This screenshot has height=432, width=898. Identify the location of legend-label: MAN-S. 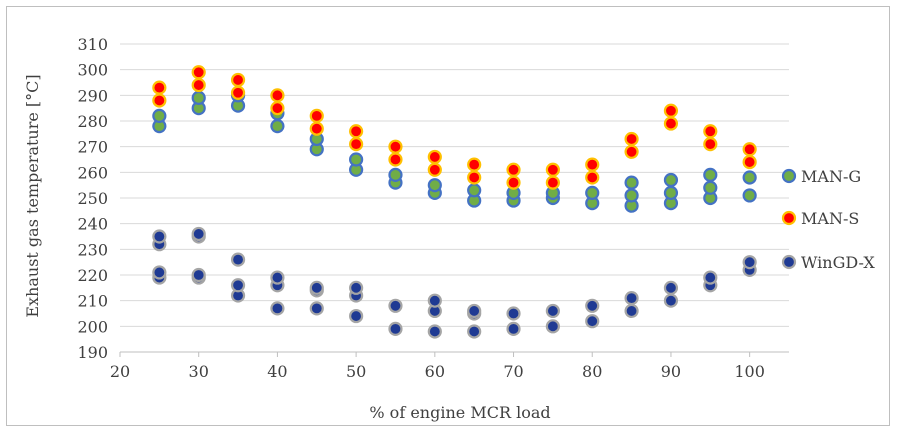
(830, 218).